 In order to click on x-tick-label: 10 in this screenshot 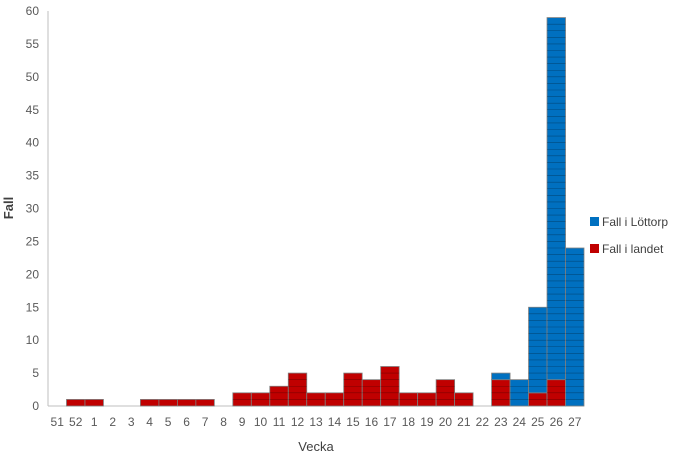, I will do `click(261, 422)`.